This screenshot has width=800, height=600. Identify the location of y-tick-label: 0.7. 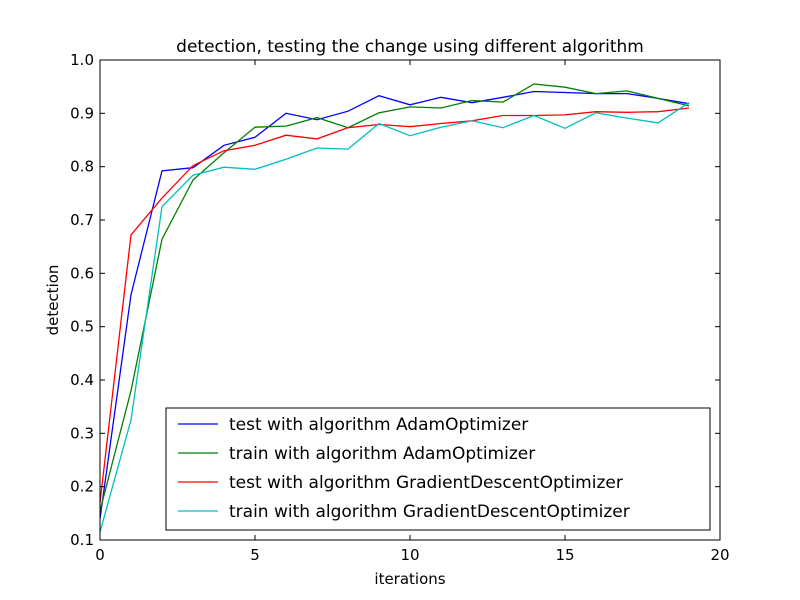
(82, 220).